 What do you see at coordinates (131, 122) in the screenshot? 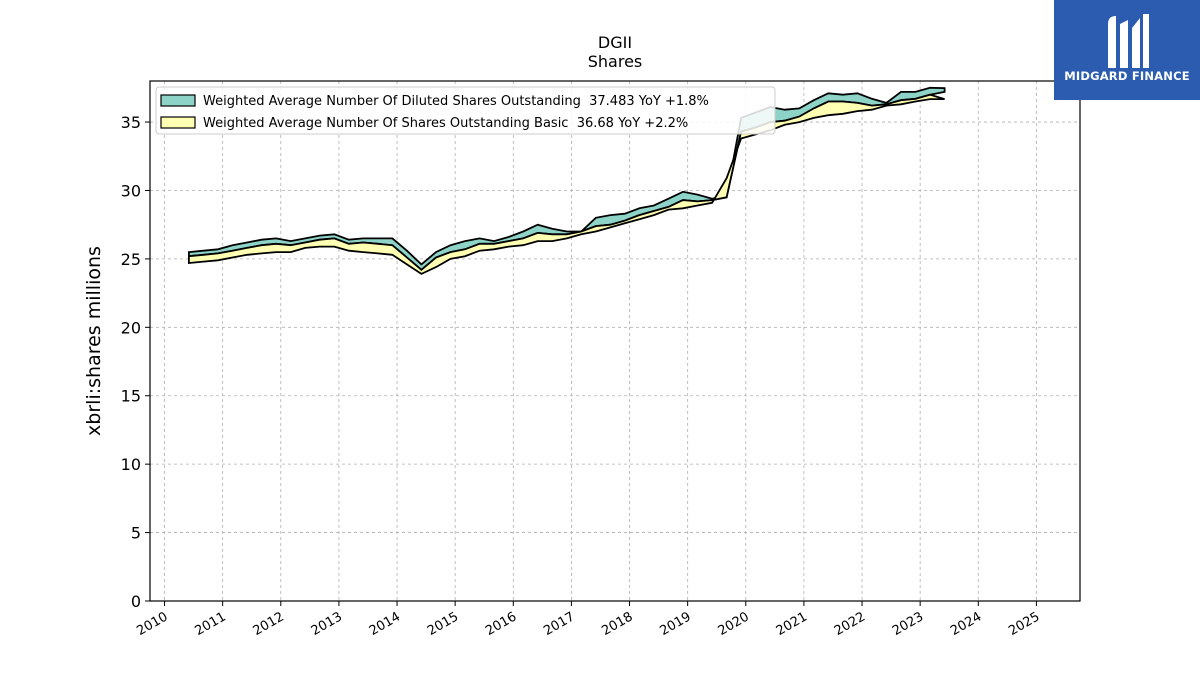
I see `y-tick-label: 35` at bounding box center [131, 122].